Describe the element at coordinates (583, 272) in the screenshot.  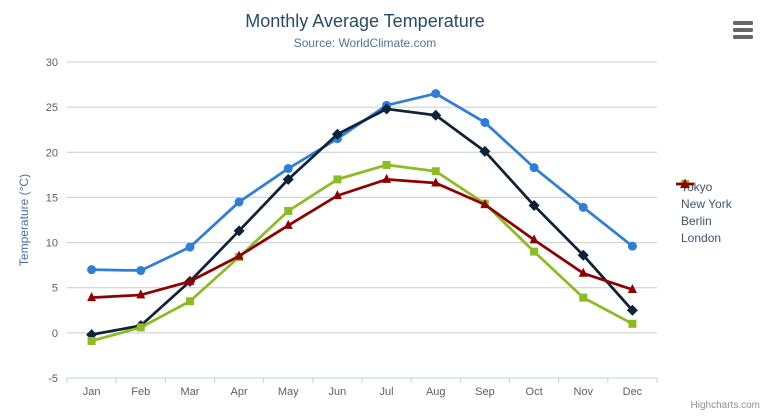
I see `series-london-point-nov` at that location.